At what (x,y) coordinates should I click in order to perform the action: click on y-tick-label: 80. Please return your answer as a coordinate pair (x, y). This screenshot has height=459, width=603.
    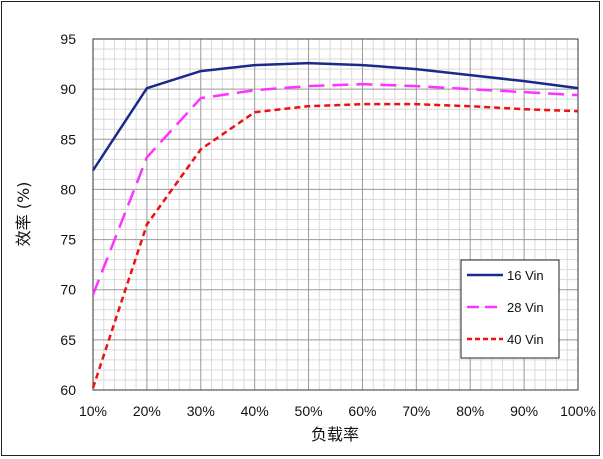
    Looking at the image, I should click on (68, 189).